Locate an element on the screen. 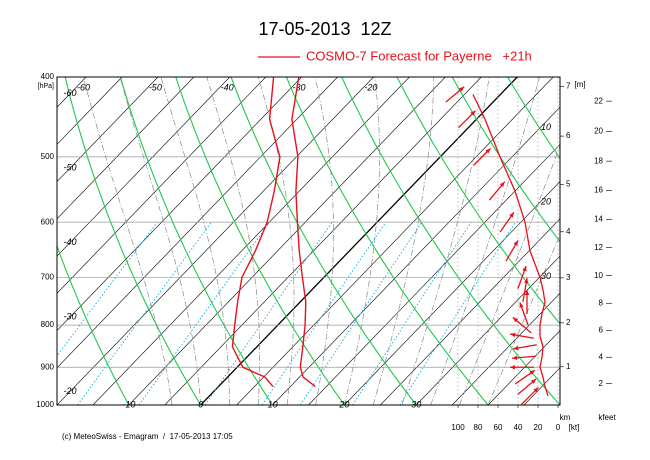 This screenshot has height=460, width=650. legend-entry: COSMO-7 Forecast for Payerne +21h is located at coordinates (419, 55).